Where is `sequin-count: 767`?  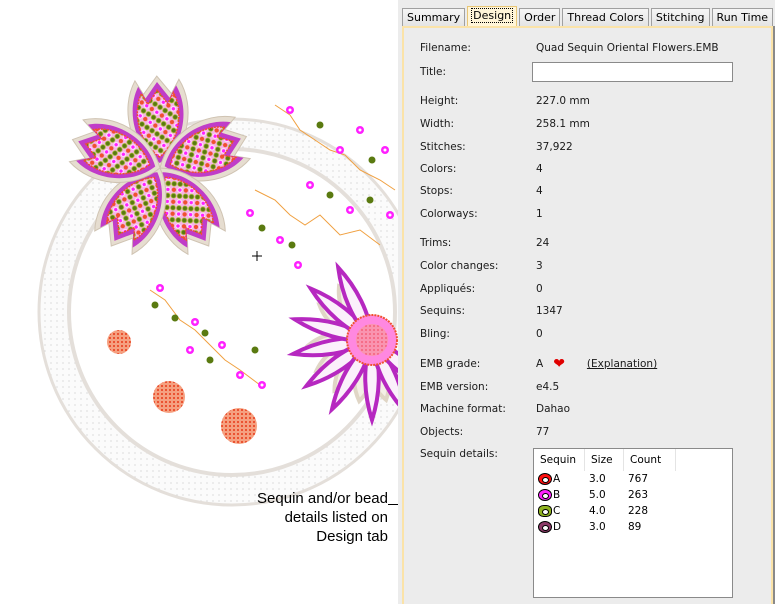 sequin-count: 767 is located at coordinates (638, 479).